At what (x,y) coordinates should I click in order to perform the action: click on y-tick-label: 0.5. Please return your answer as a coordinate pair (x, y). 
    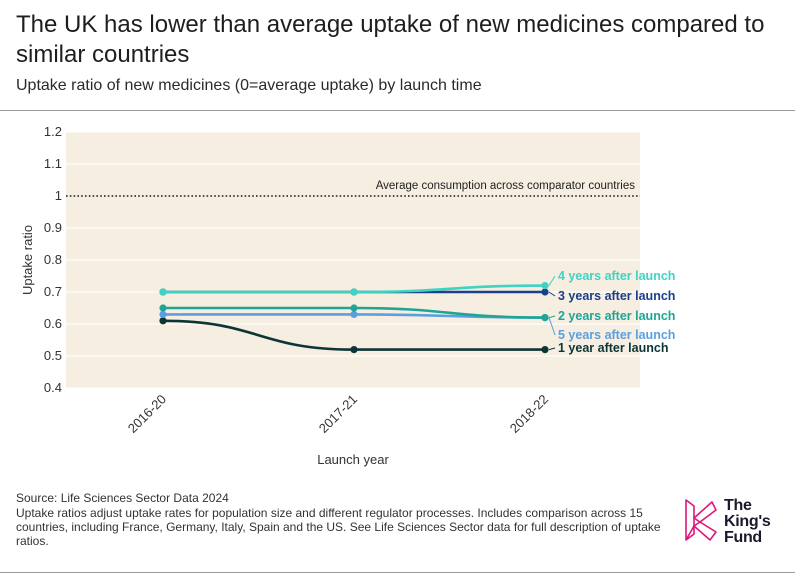
    Looking at the image, I should click on (53, 355).